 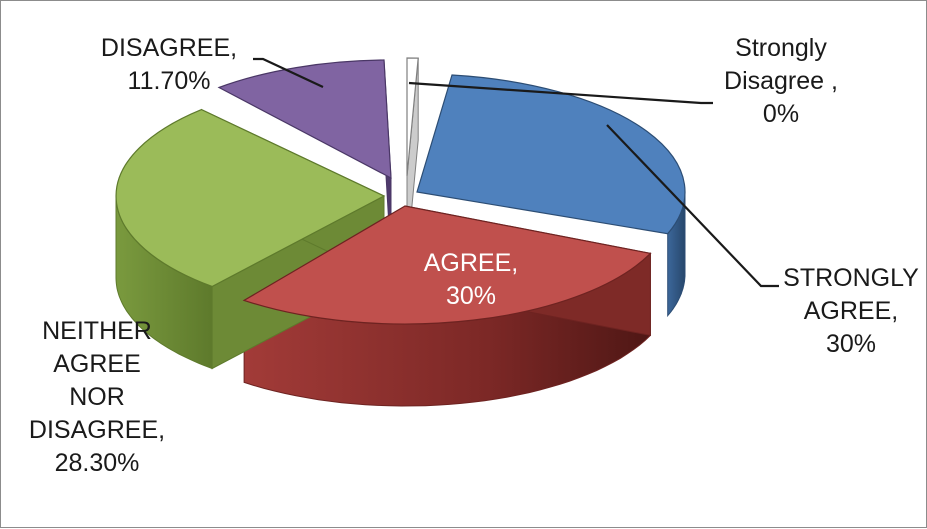 What do you see at coordinates (851, 278) in the screenshot?
I see `data-label-category: STRONGLY` at bounding box center [851, 278].